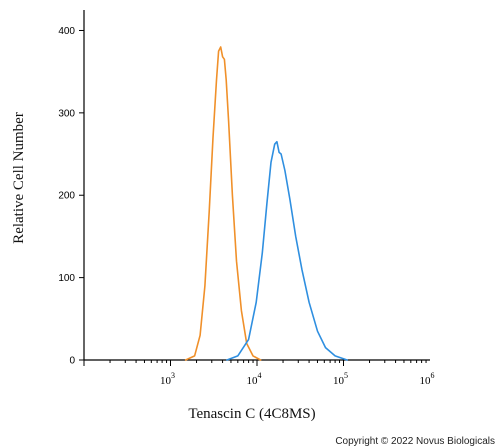 This screenshot has height=448, width=499. Describe the element at coordinates (415, 441) in the screenshot. I see `copyright-notice: Copyright © 2022 Novus Biologicals` at that location.